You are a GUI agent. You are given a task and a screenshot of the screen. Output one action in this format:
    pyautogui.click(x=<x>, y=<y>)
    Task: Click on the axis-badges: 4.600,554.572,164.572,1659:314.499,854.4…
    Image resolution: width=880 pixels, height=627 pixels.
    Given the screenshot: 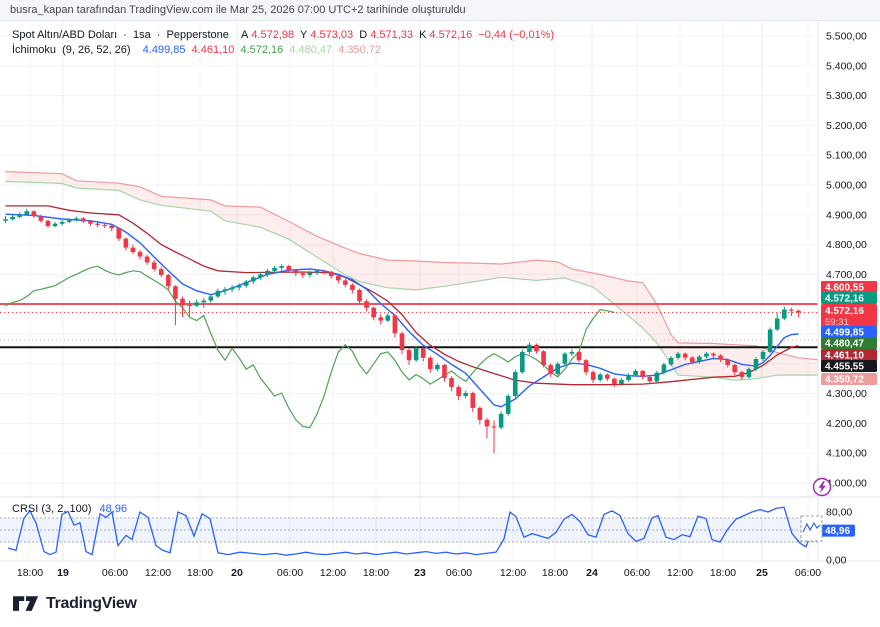 What is the action you would take?
    pyautogui.click(x=849, y=409)
    